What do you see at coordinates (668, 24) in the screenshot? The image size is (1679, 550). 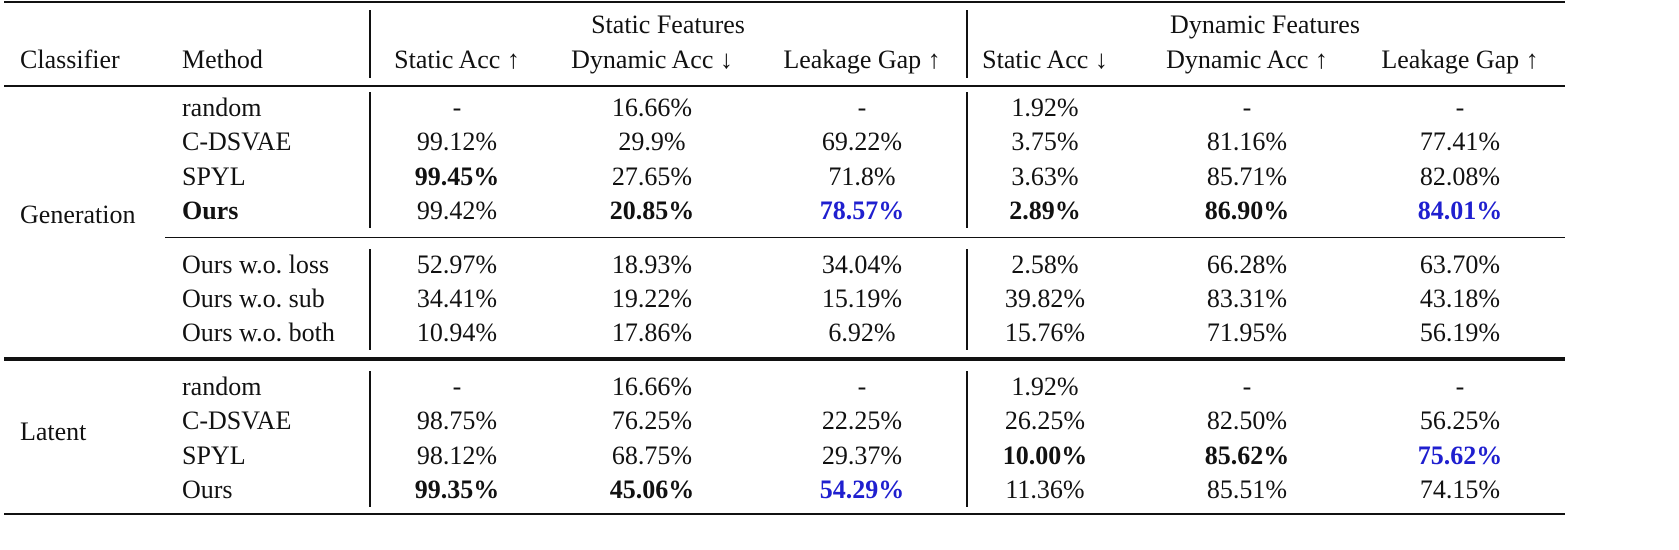 I see `group-header: Static Features` at bounding box center [668, 24].